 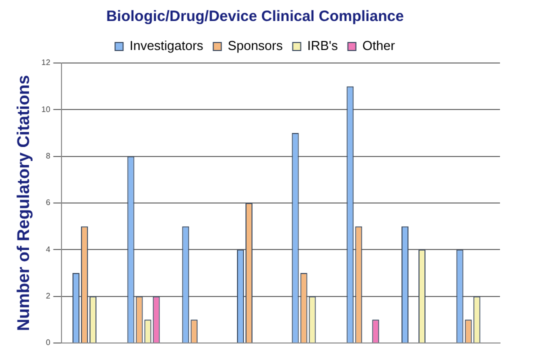 What do you see at coordinates (48, 296) in the screenshot?
I see `y-tick-label: 2` at bounding box center [48, 296].